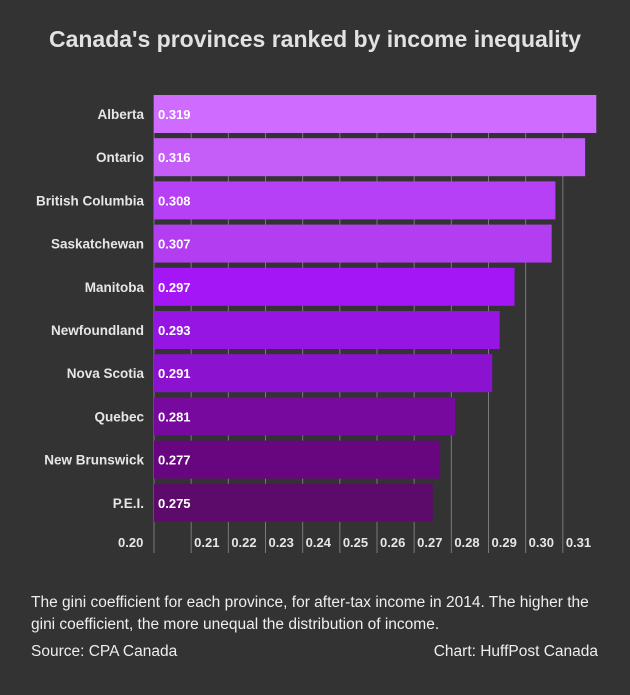 The image size is (630, 695). I want to click on bar-value-label: 0.307, so click(174, 244).